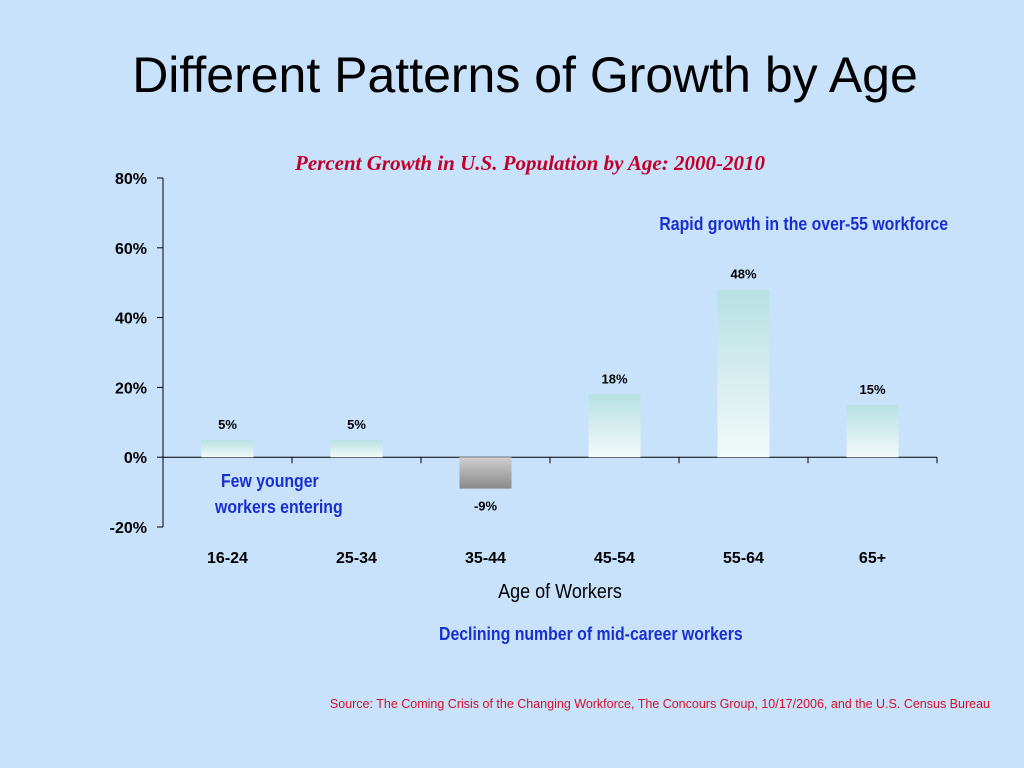 Image resolution: width=1024 pixels, height=768 pixels. I want to click on rapid-growth-callout: Rapid growth in the over-55 workforce, so click(803, 224).